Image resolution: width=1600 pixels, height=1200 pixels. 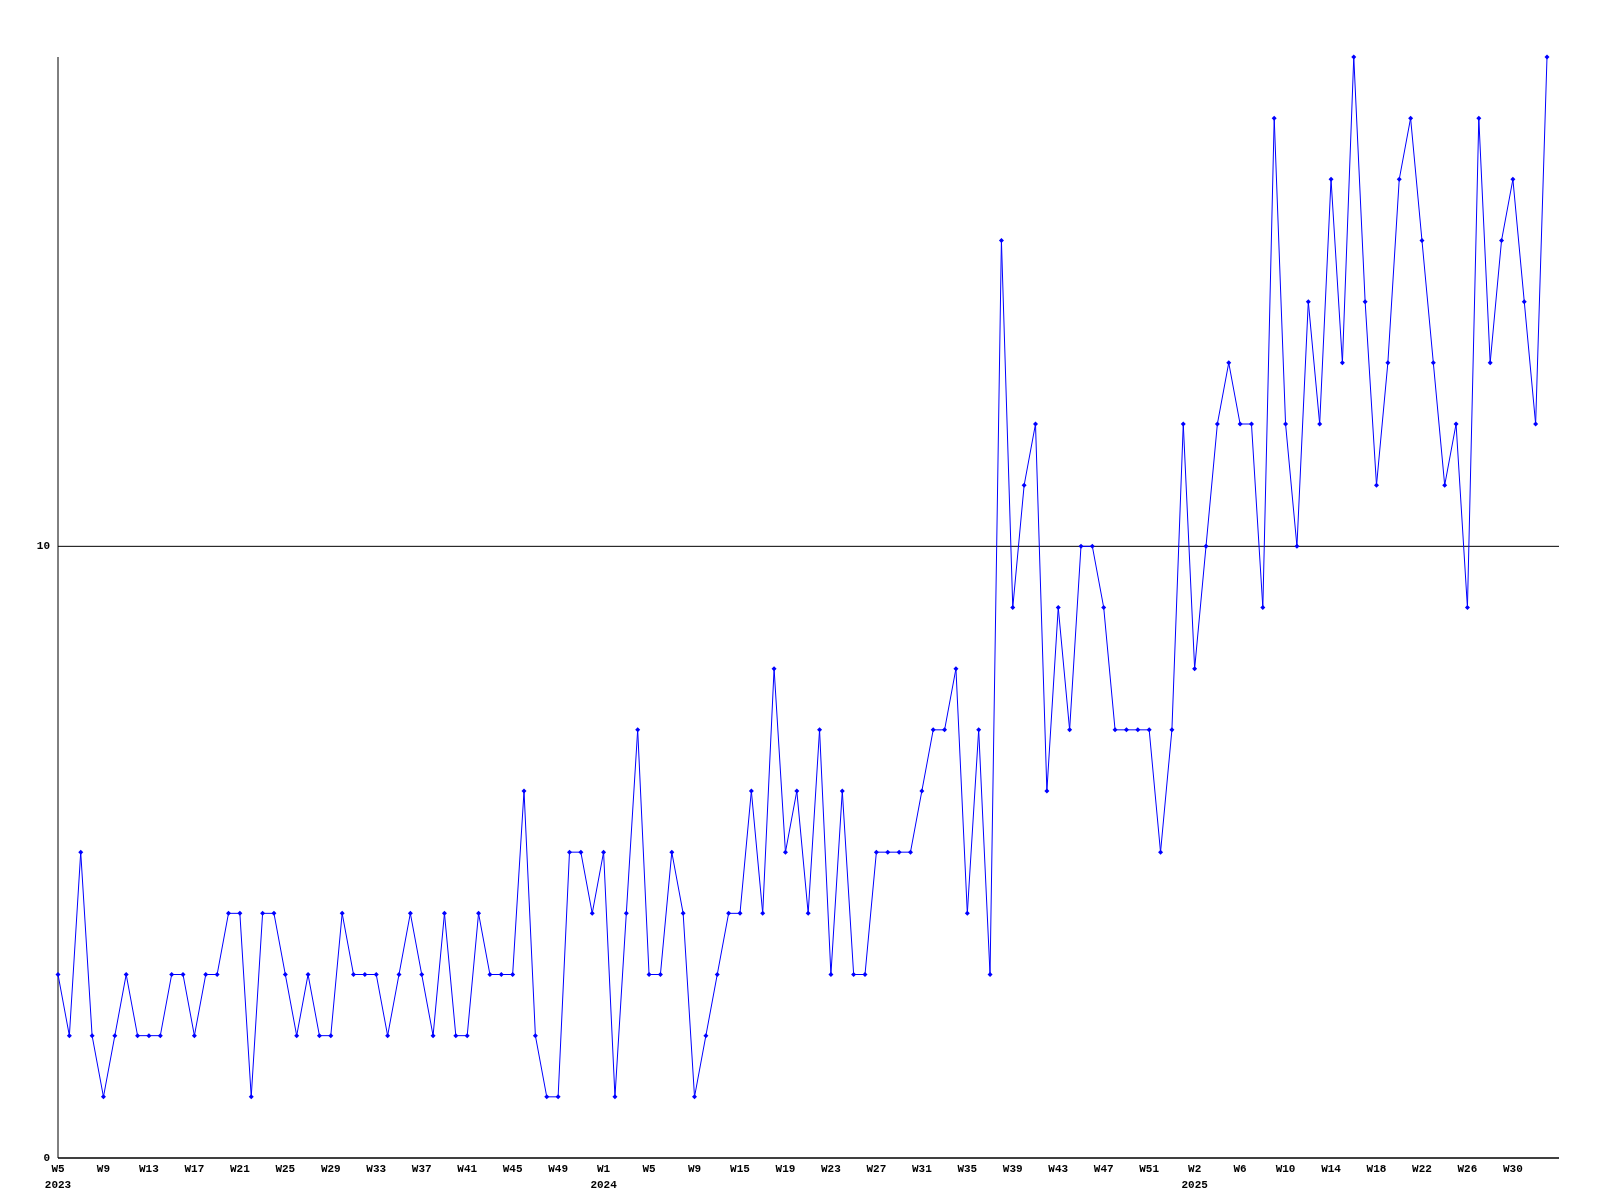 What do you see at coordinates (43, 546) in the screenshot?
I see `y-tick-label: 10` at bounding box center [43, 546].